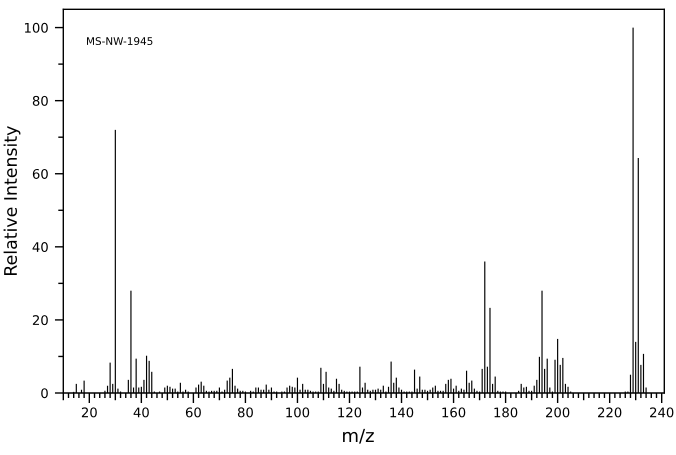 This screenshot has width=676, height=455. I want to click on x-tick-label: 100, so click(298, 412).